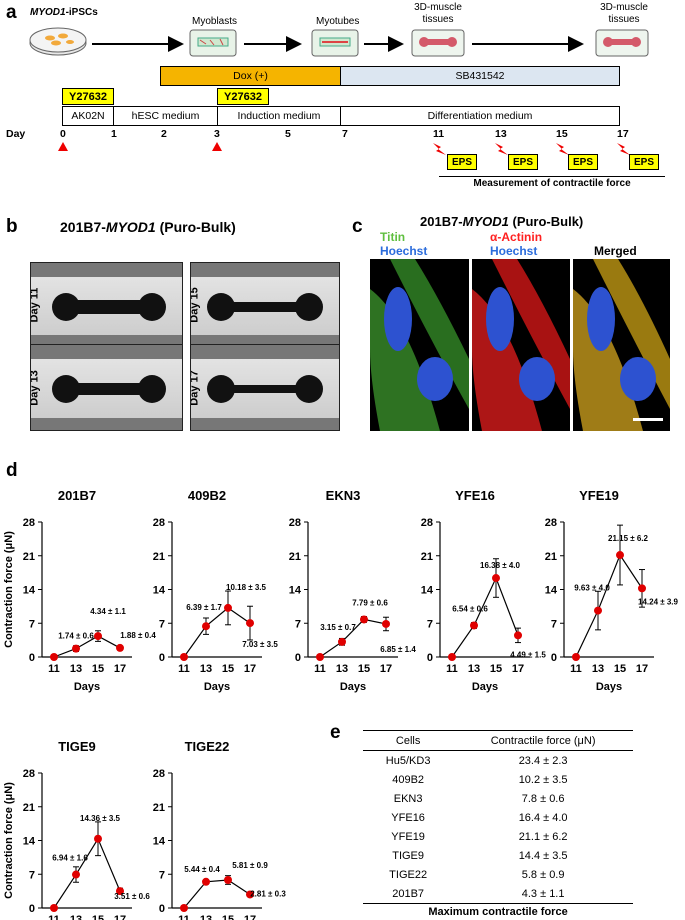  I want to click on data-label: 3.51 ± 0.6, so click(132, 896).